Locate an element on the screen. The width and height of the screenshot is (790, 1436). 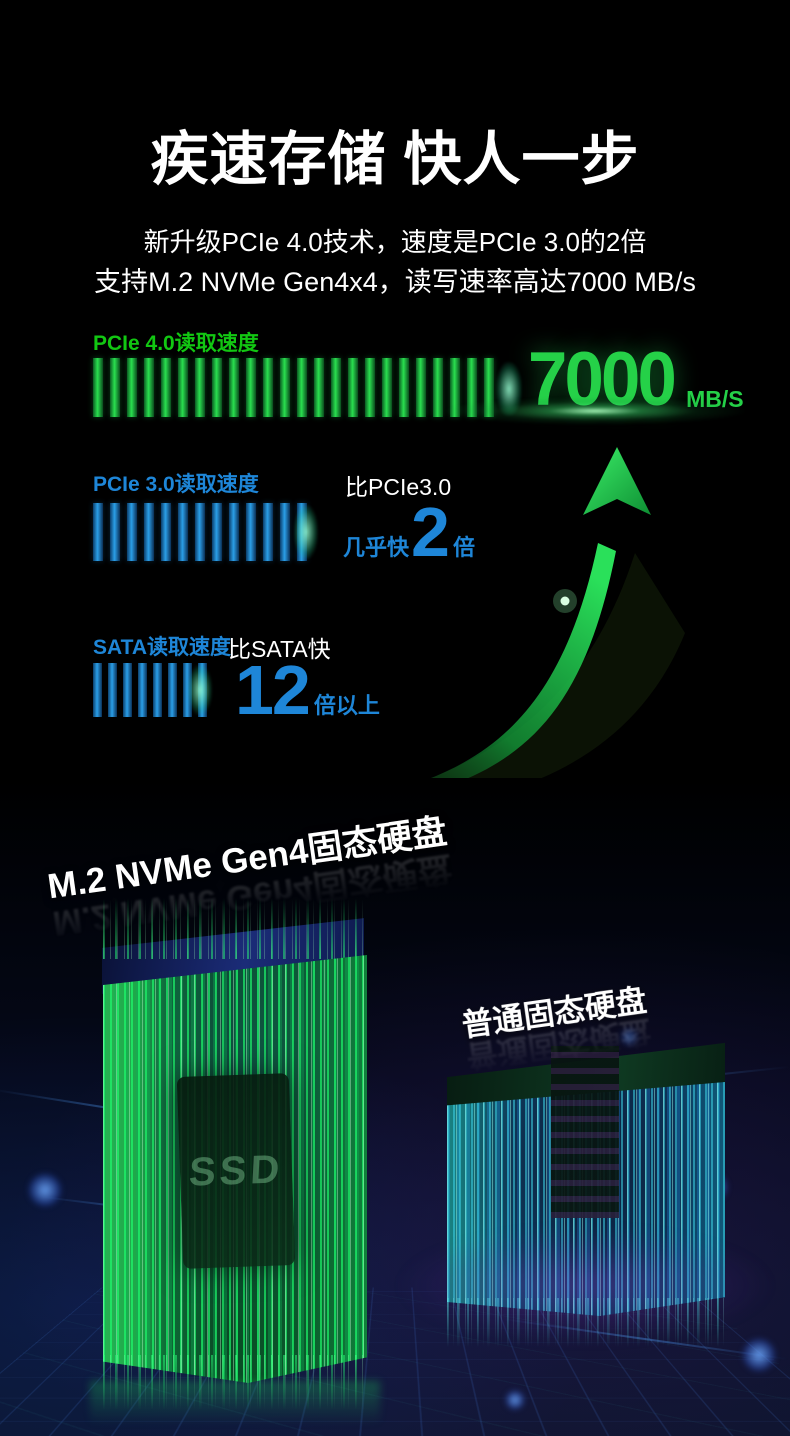
nvme-gen4-ssd-render: SSD is located at coordinates (235, 1160).